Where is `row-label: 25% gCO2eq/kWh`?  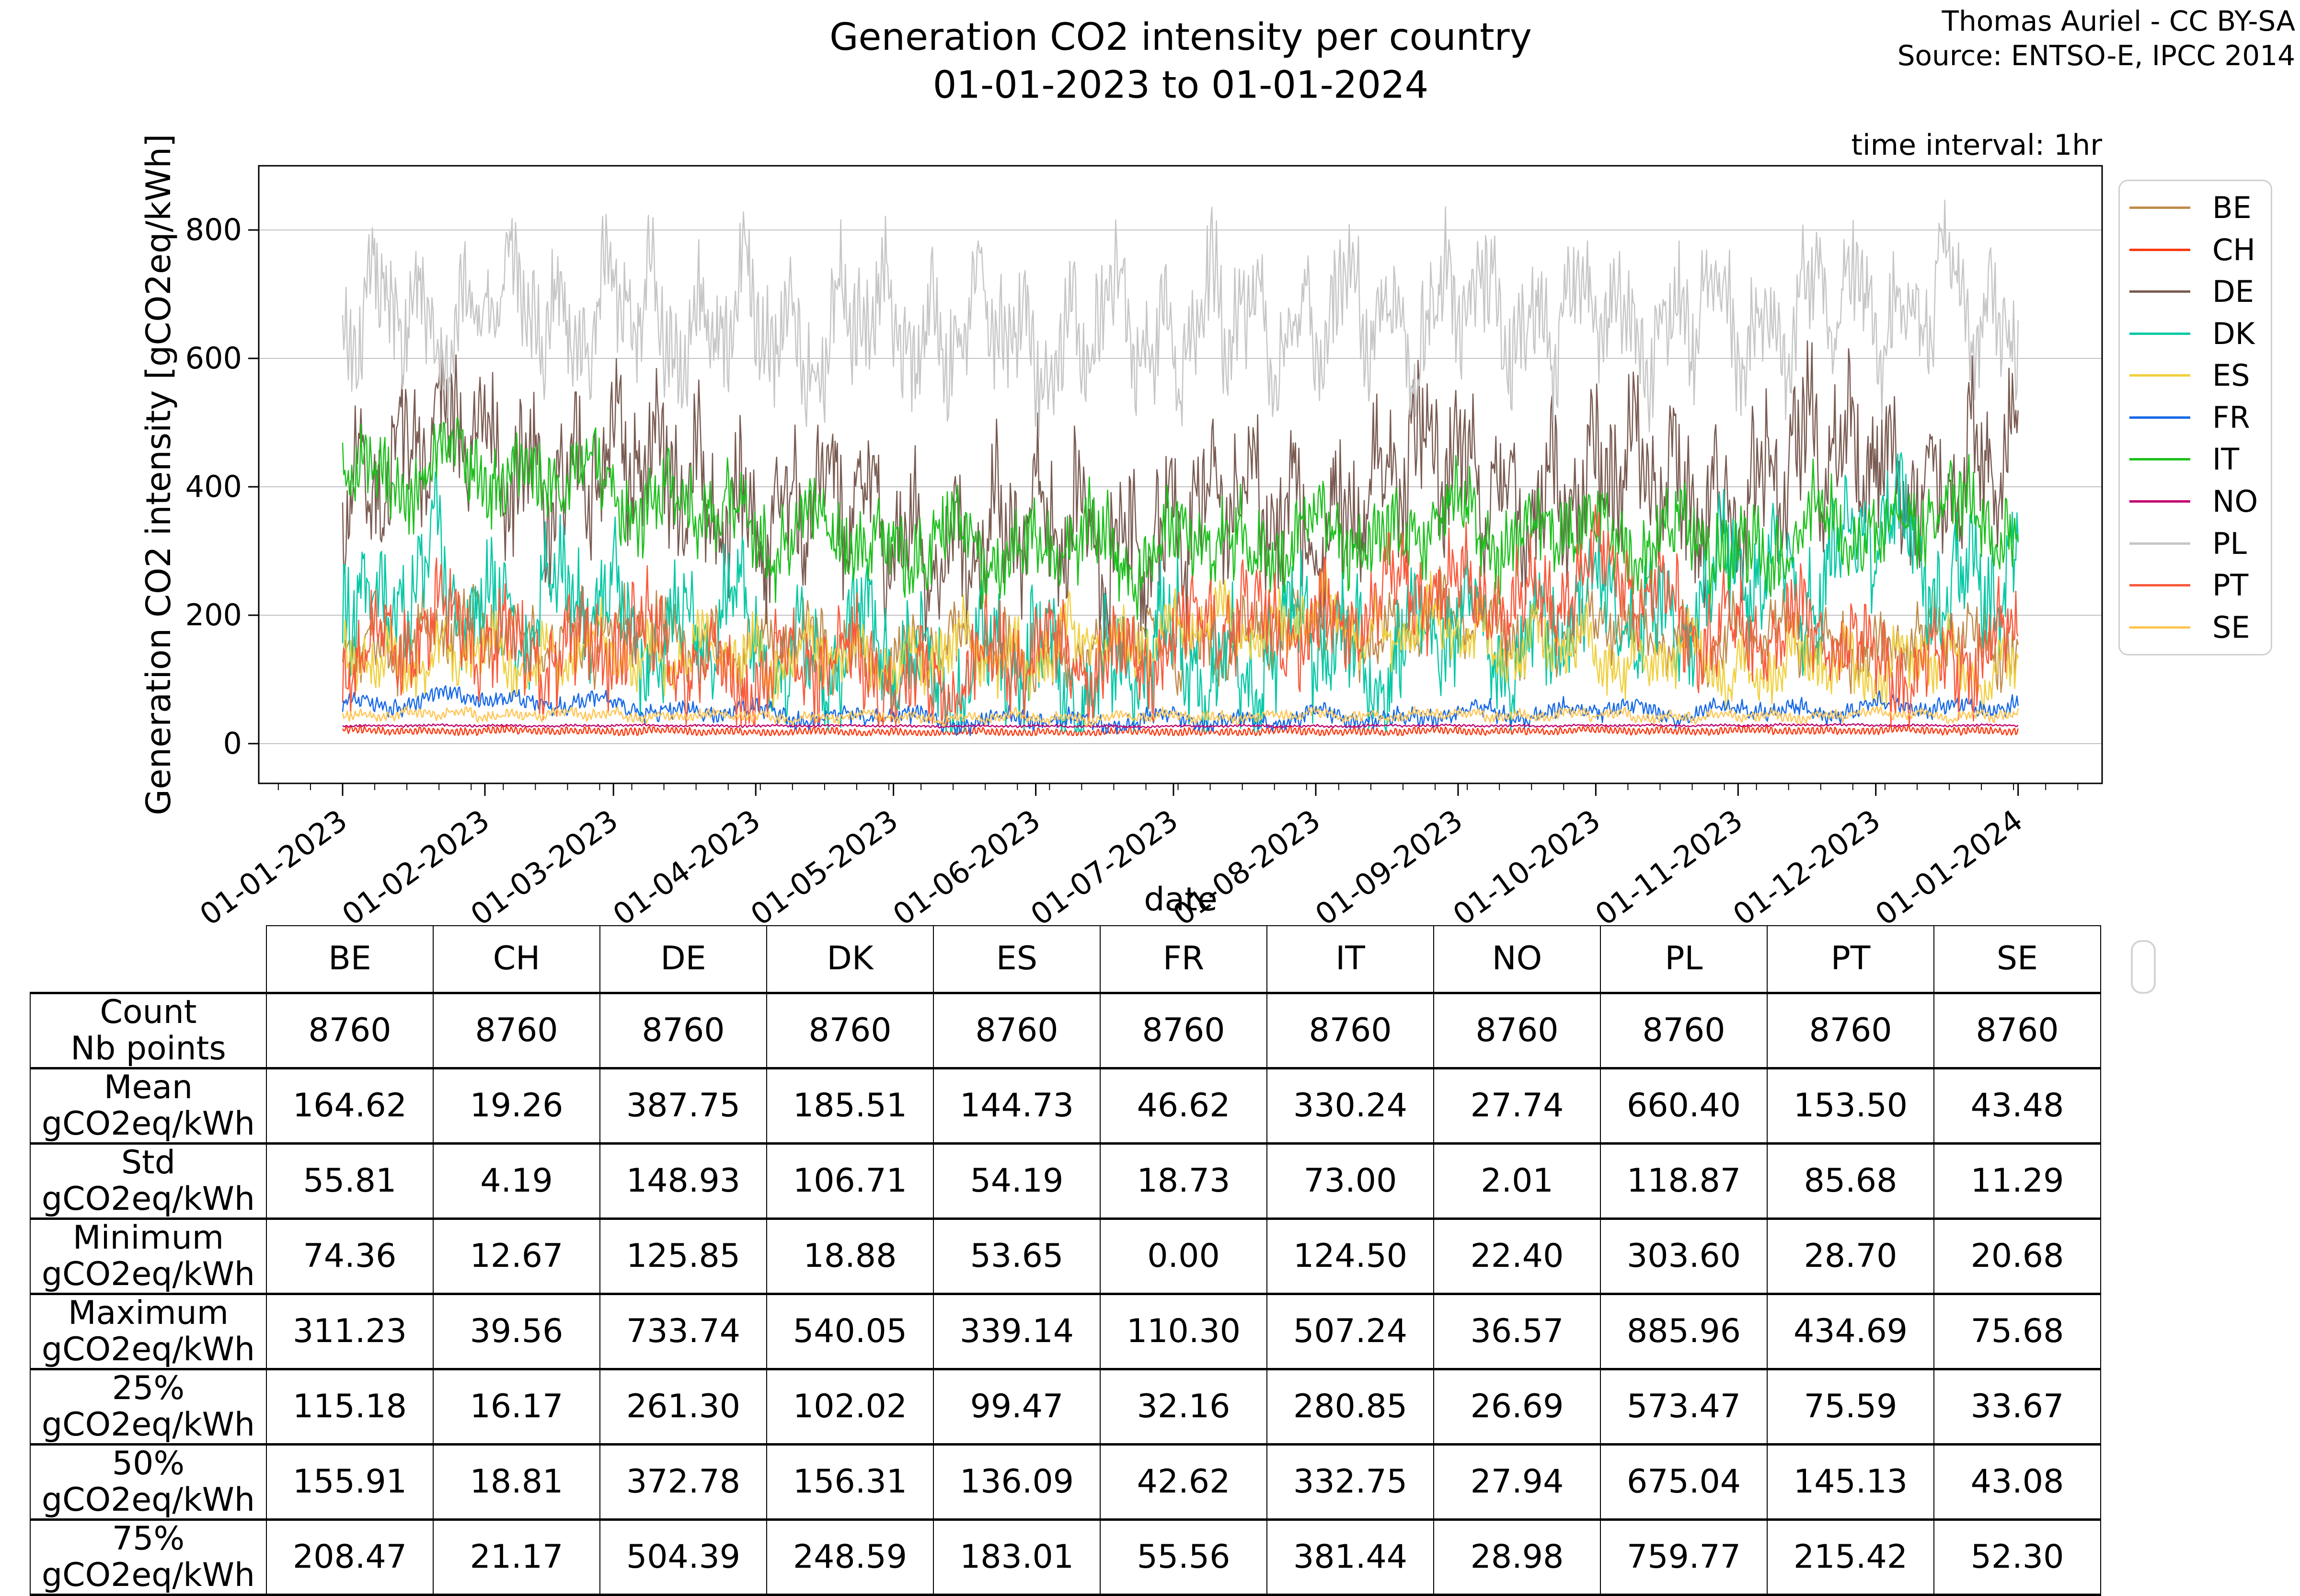 row-label: 25% gCO2eq/kWh is located at coordinates (148, 1406).